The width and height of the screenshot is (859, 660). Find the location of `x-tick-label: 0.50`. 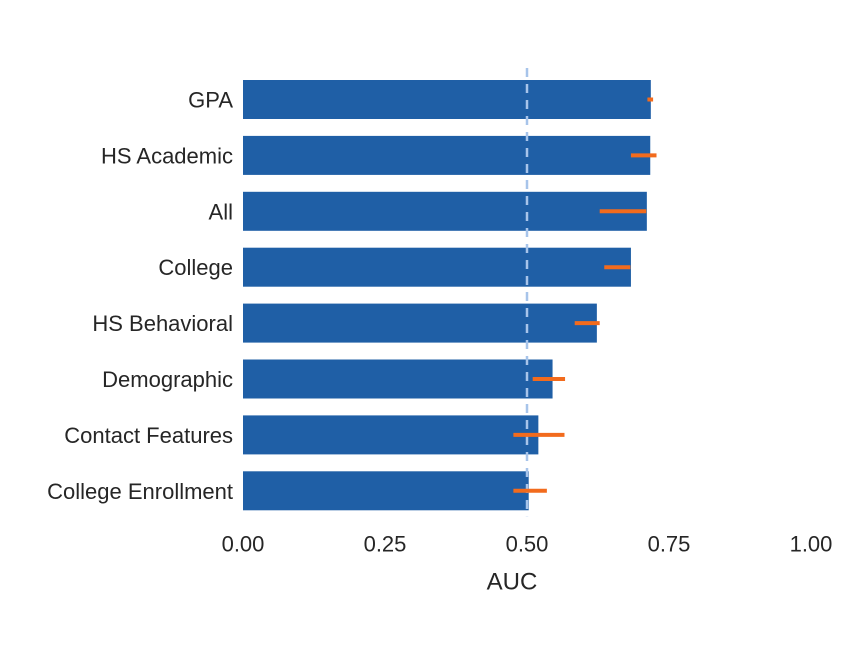

x-tick-label: 0.50 is located at coordinates (527, 543).